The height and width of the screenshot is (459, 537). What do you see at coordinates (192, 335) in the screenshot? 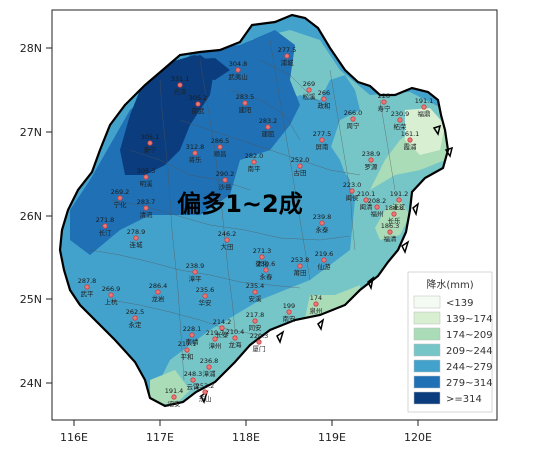
I see `station-50: 228.1 南靖` at bounding box center [192, 335].